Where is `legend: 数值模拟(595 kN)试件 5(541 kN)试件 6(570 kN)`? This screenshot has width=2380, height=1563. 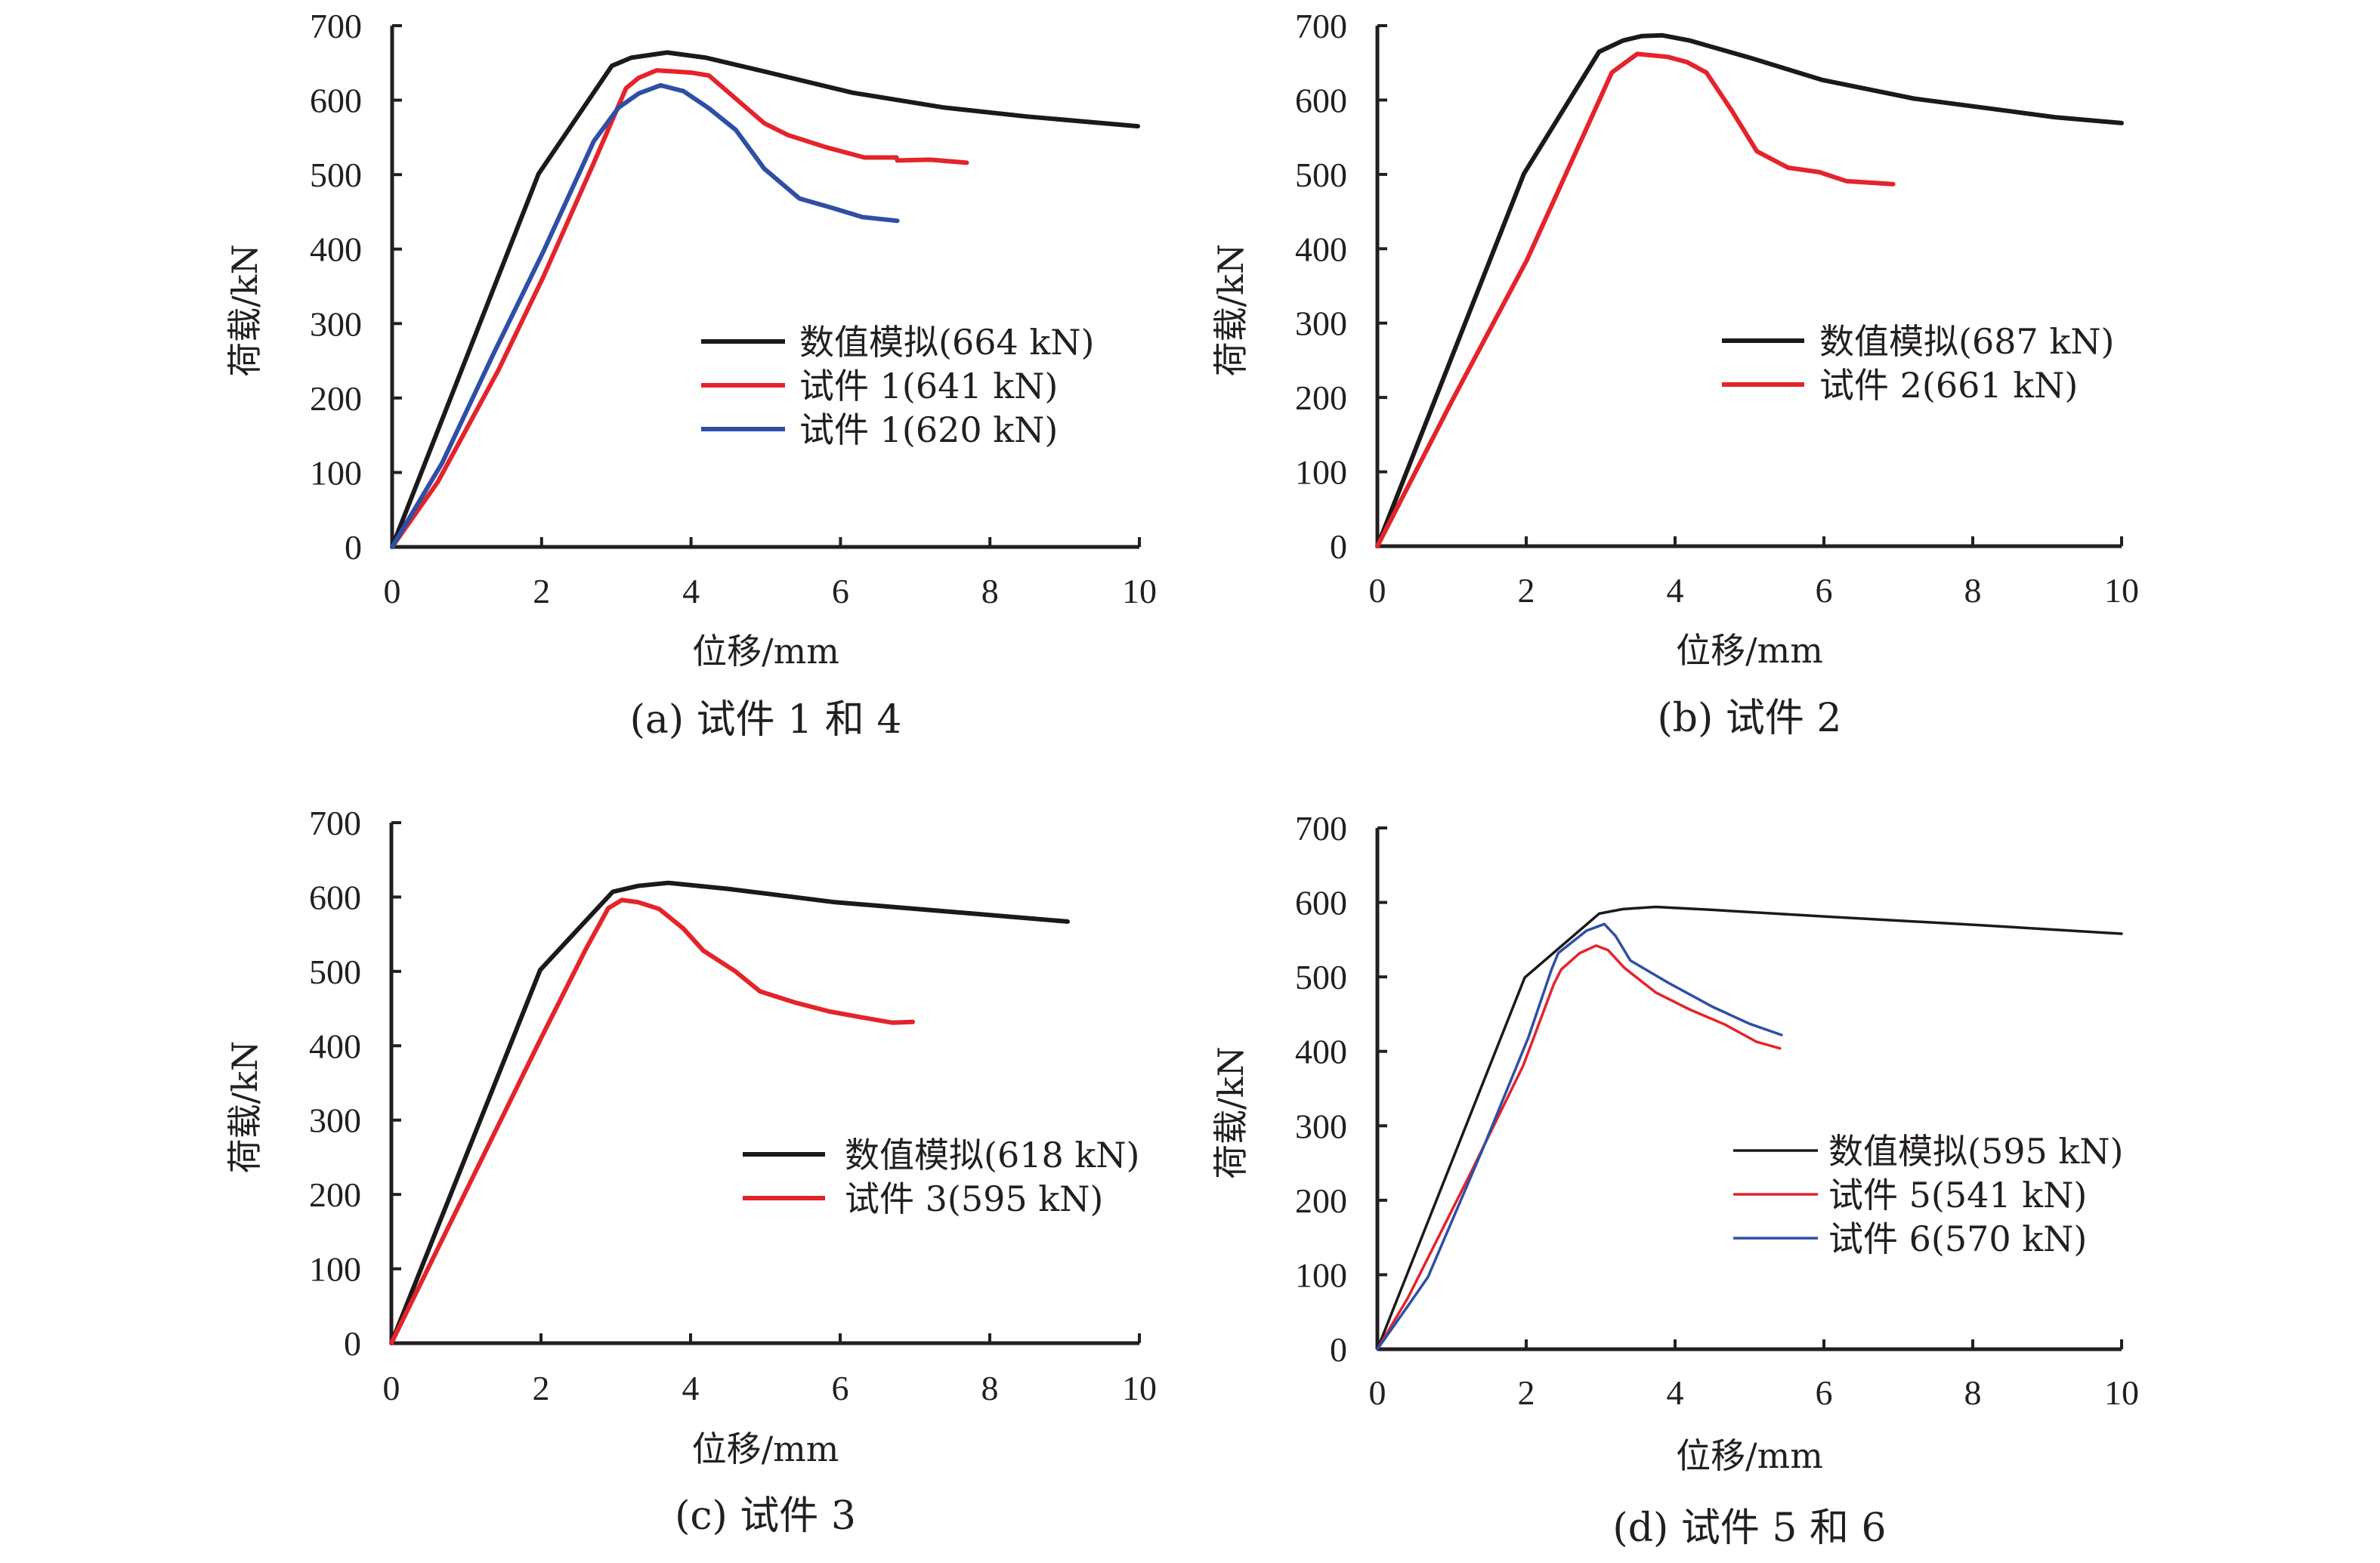 legend: 数值模拟(595 kN)试件 5(541 kN)试件 6(570 kN) is located at coordinates (1928, 1195).